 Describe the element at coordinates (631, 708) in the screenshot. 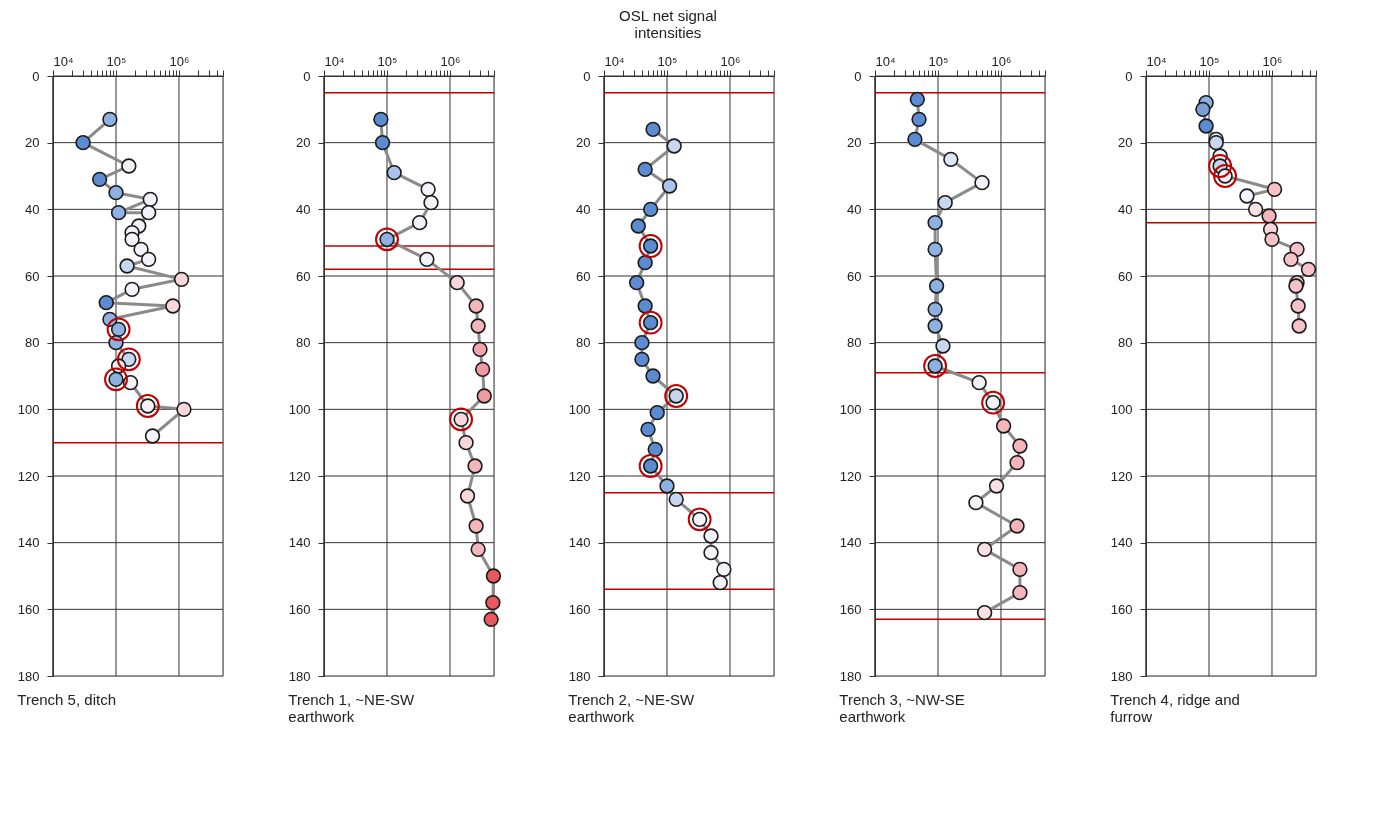

I see `x-axis-title: Trench 2, ~NE-SW earthwork` at that location.